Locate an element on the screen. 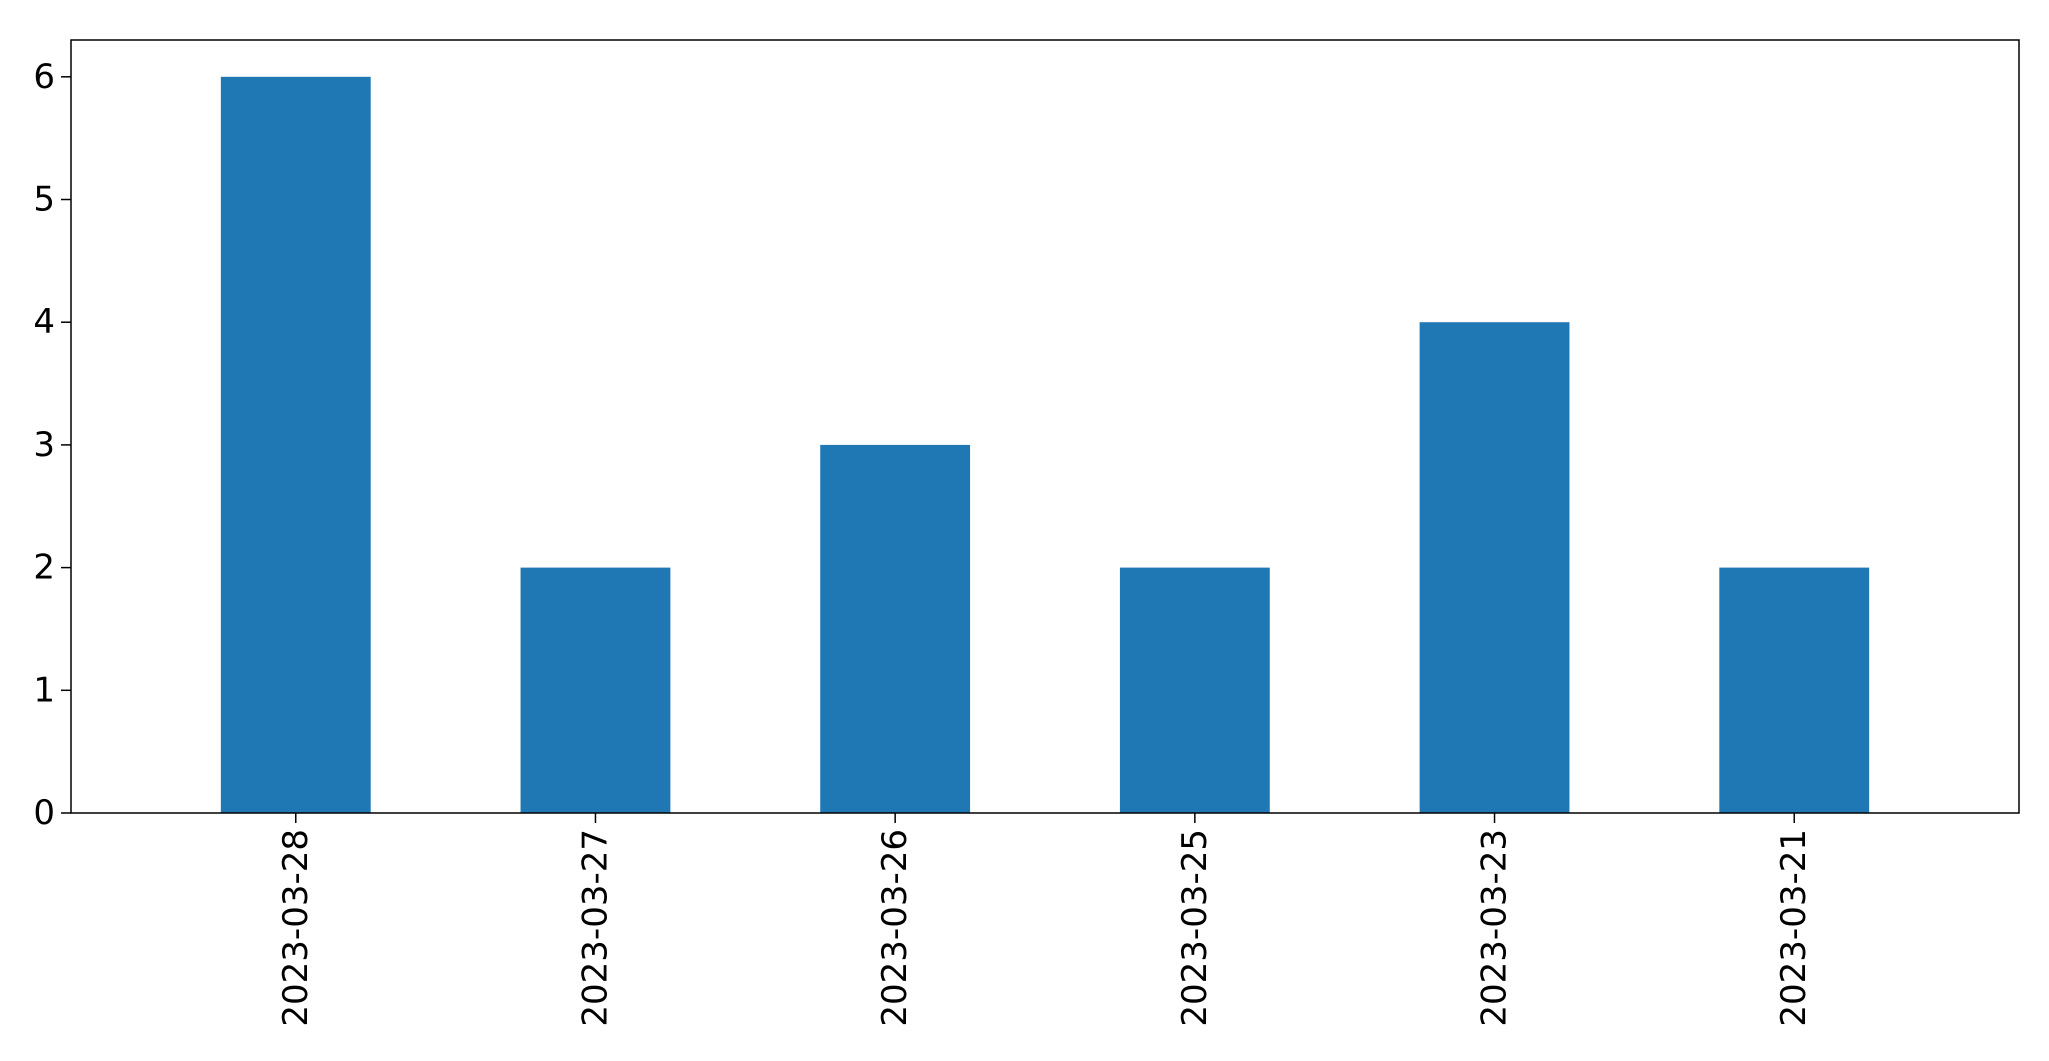 The height and width of the screenshot is (1061, 2049). x-tick-label: 2023-03-23 is located at coordinates (1495, 928).